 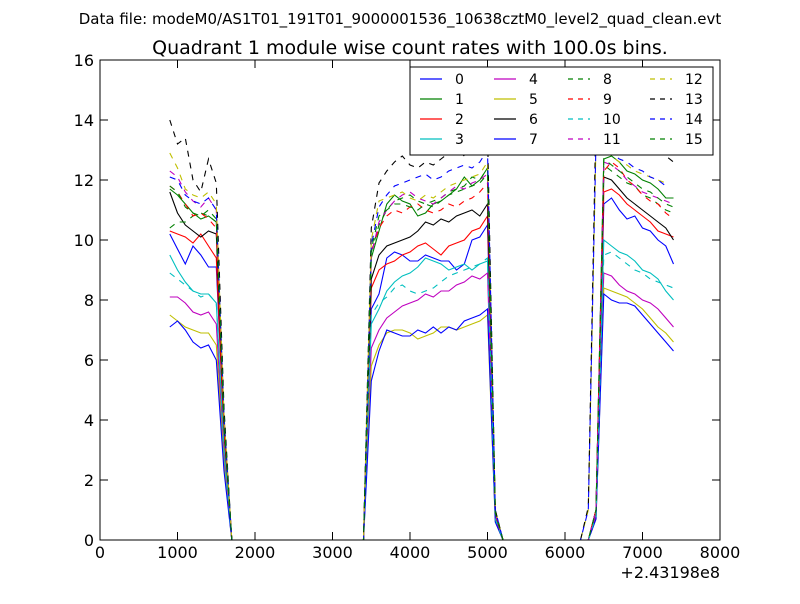 What do you see at coordinates (694, 120) in the screenshot?
I see `legend-label-14: 14` at bounding box center [694, 120].